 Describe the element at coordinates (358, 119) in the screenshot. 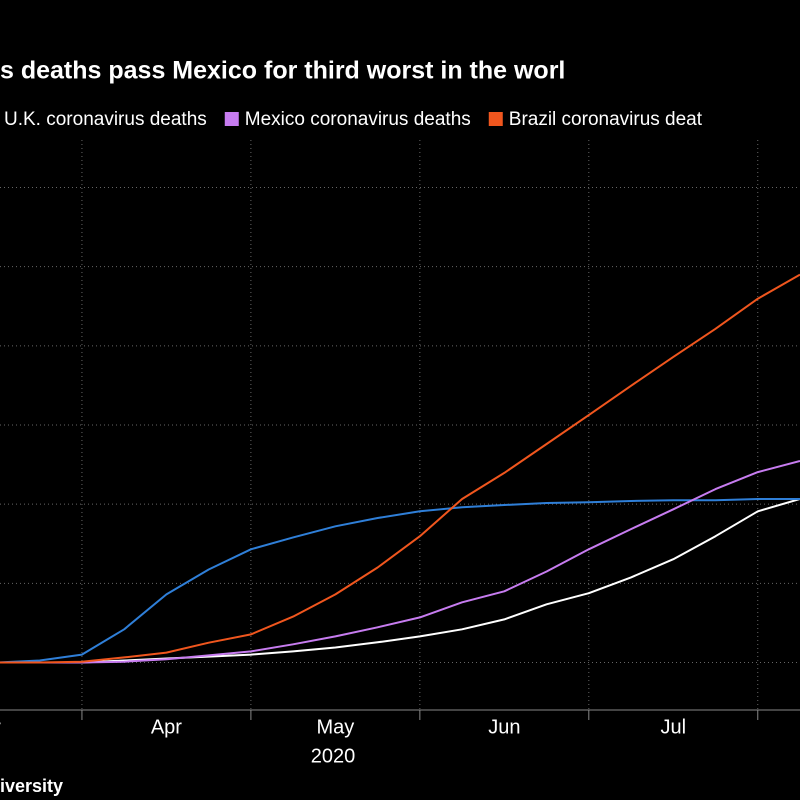

I see `legend-label: Mexico coronavirus deaths` at that location.